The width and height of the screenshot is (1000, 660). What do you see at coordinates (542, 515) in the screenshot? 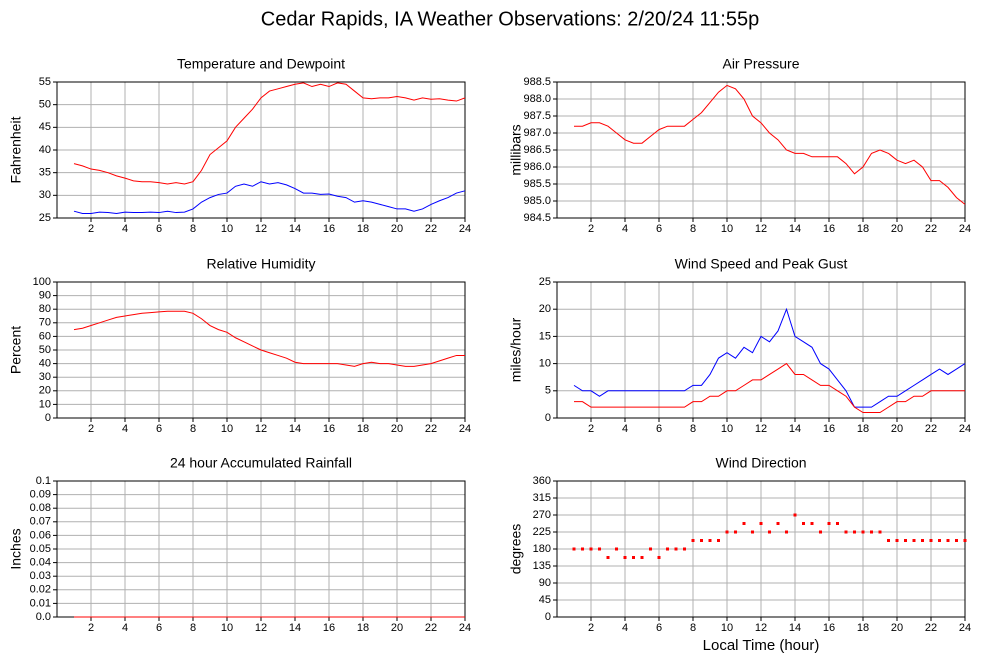
I see `y-tick-label: 270` at bounding box center [542, 515].